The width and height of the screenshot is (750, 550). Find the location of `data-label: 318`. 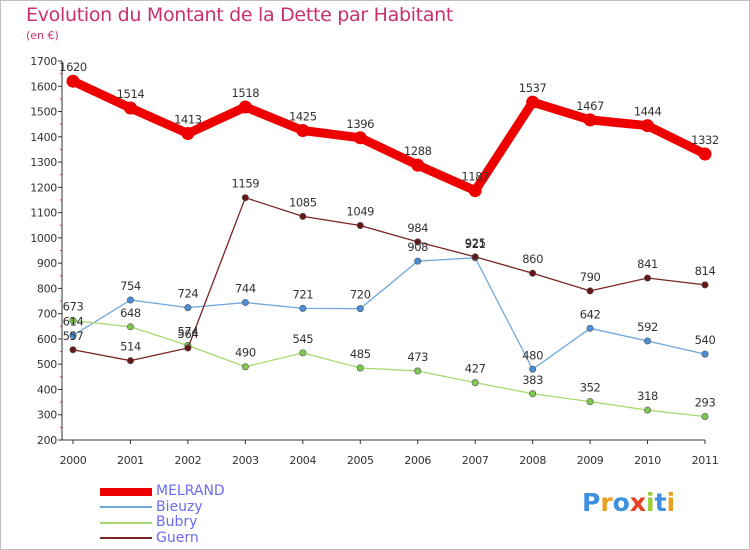

data-label: 318 is located at coordinates (647, 396).